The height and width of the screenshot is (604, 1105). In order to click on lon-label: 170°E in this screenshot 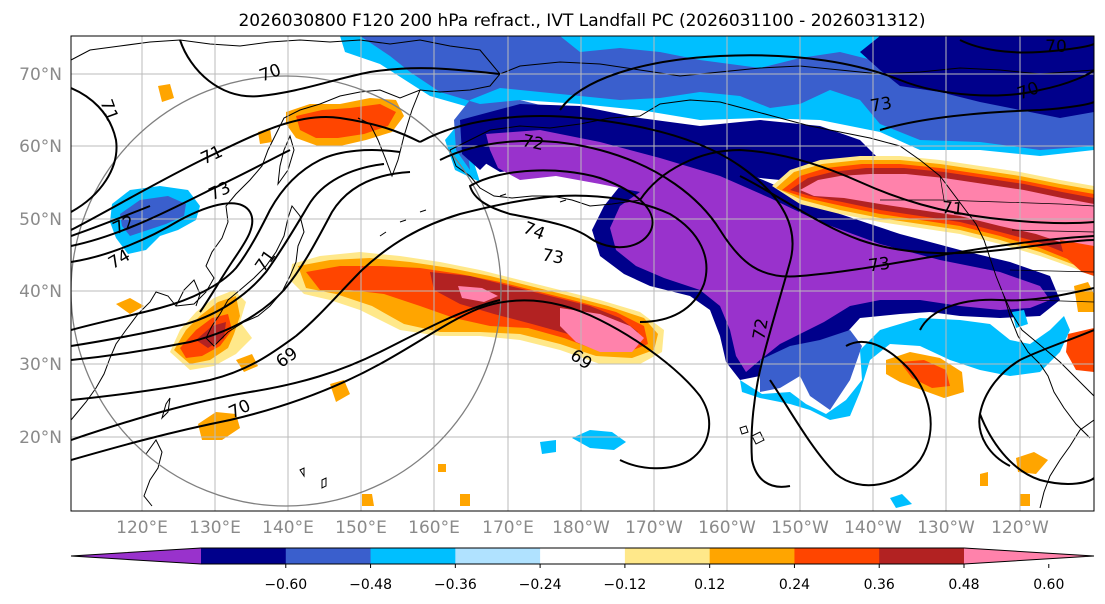, I will do `click(508, 528)`.